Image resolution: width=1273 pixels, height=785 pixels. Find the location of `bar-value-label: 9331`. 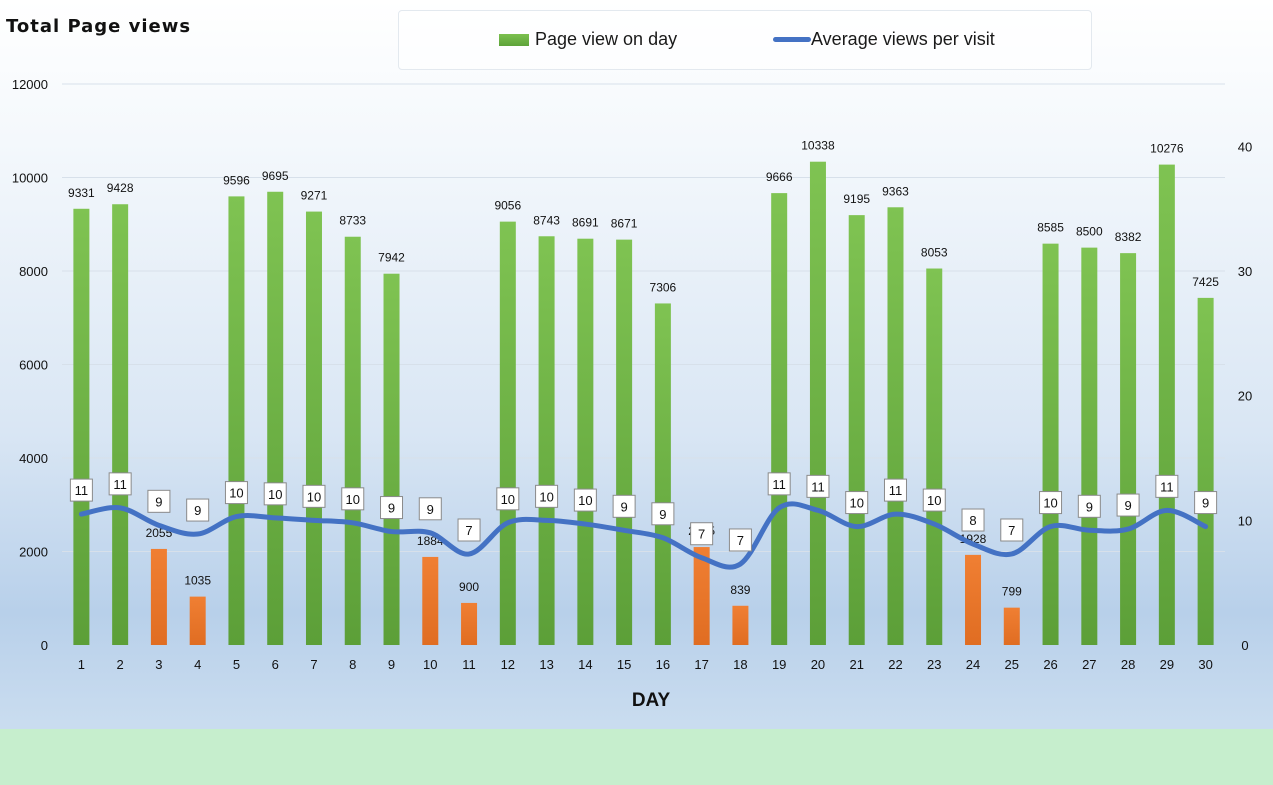

bar-value-label: 9331 is located at coordinates (81, 193).